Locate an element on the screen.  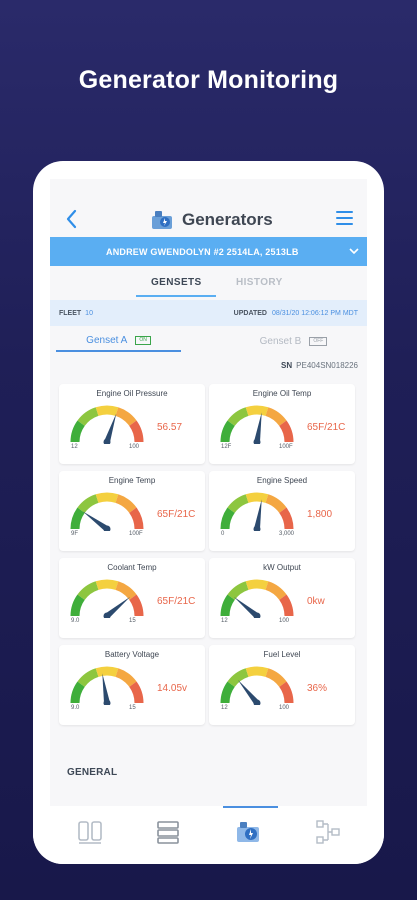
bottom-nav-active-indicator is located at coordinates (250, 807).